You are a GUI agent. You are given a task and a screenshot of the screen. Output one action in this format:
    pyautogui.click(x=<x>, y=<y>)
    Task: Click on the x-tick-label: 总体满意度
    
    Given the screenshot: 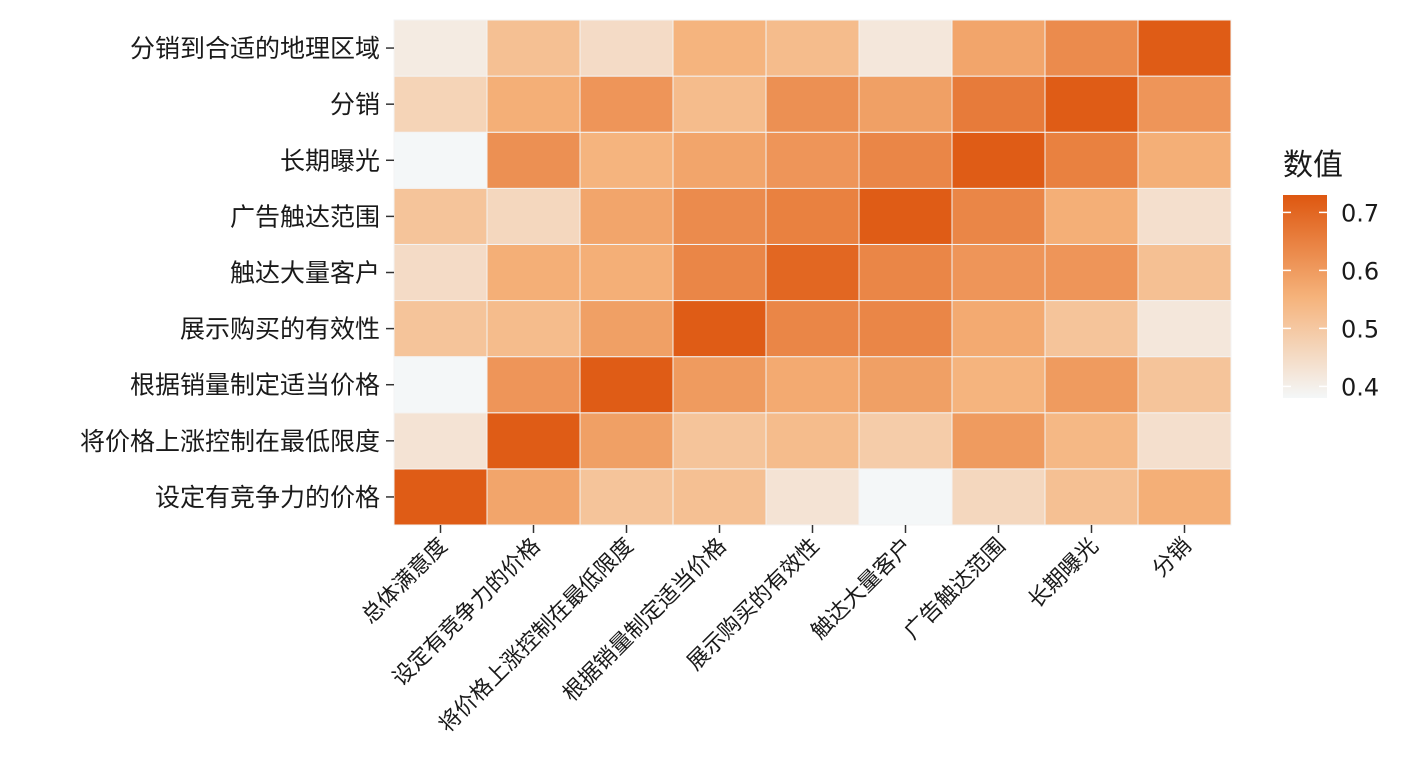 What is the action you would take?
    pyautogui.click(x=404, y=581)
    